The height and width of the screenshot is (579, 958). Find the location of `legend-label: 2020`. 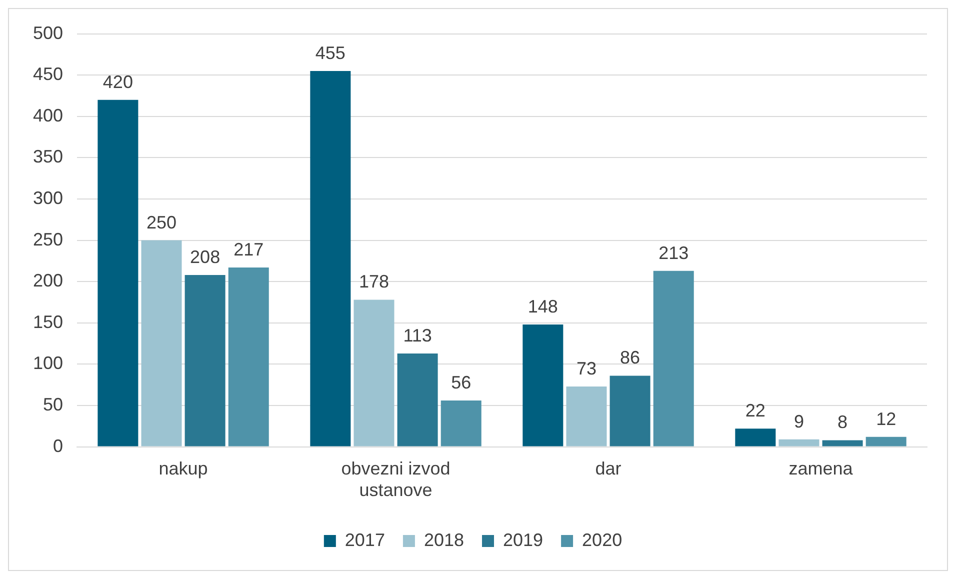

legend-label: 2020 is located at coordinates (602, 540).